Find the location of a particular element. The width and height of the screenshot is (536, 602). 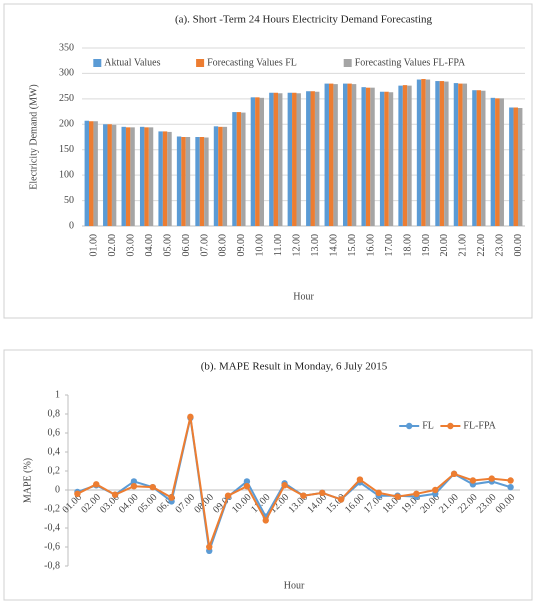

y-tick-label: -0,8 is located at coordinates (52, 565).